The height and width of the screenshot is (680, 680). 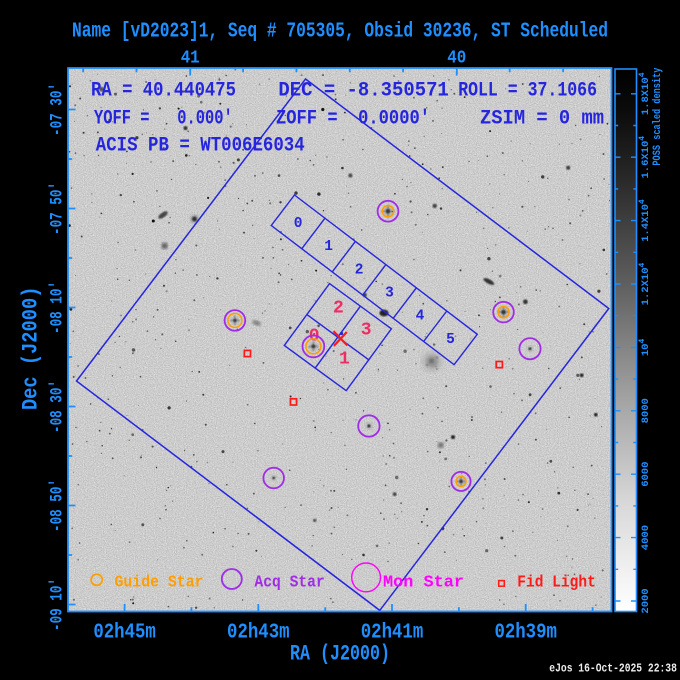 What do you see at coordinates (58, 604) in the screenshot?
I see `svg-text: -09 10'` at bounding box center [58, 604].